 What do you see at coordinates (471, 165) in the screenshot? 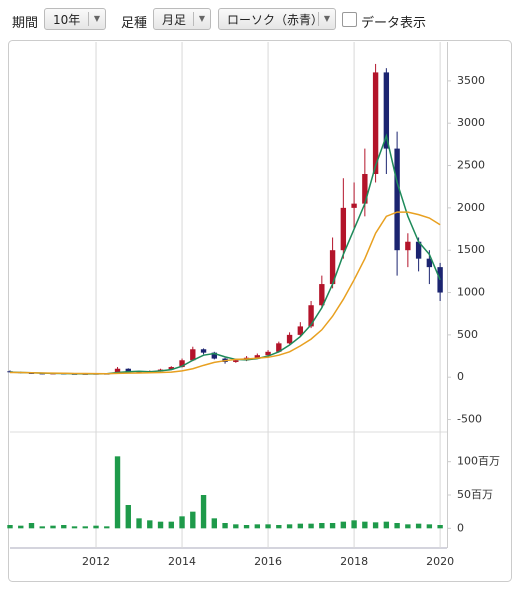
I see `y-tick-label: 2500` at bounding box center [471, 165].